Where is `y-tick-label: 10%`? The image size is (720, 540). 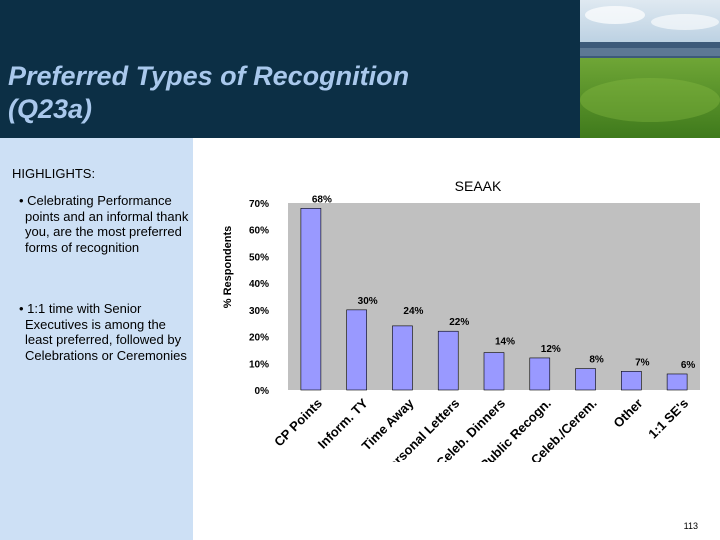 y-tick-label: 10% is located at coordinates (259, 364).